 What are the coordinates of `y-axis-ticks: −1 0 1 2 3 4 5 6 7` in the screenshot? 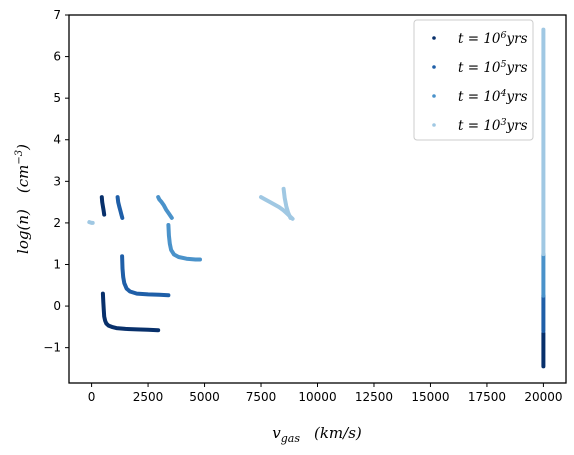 It's located at (56, 181).